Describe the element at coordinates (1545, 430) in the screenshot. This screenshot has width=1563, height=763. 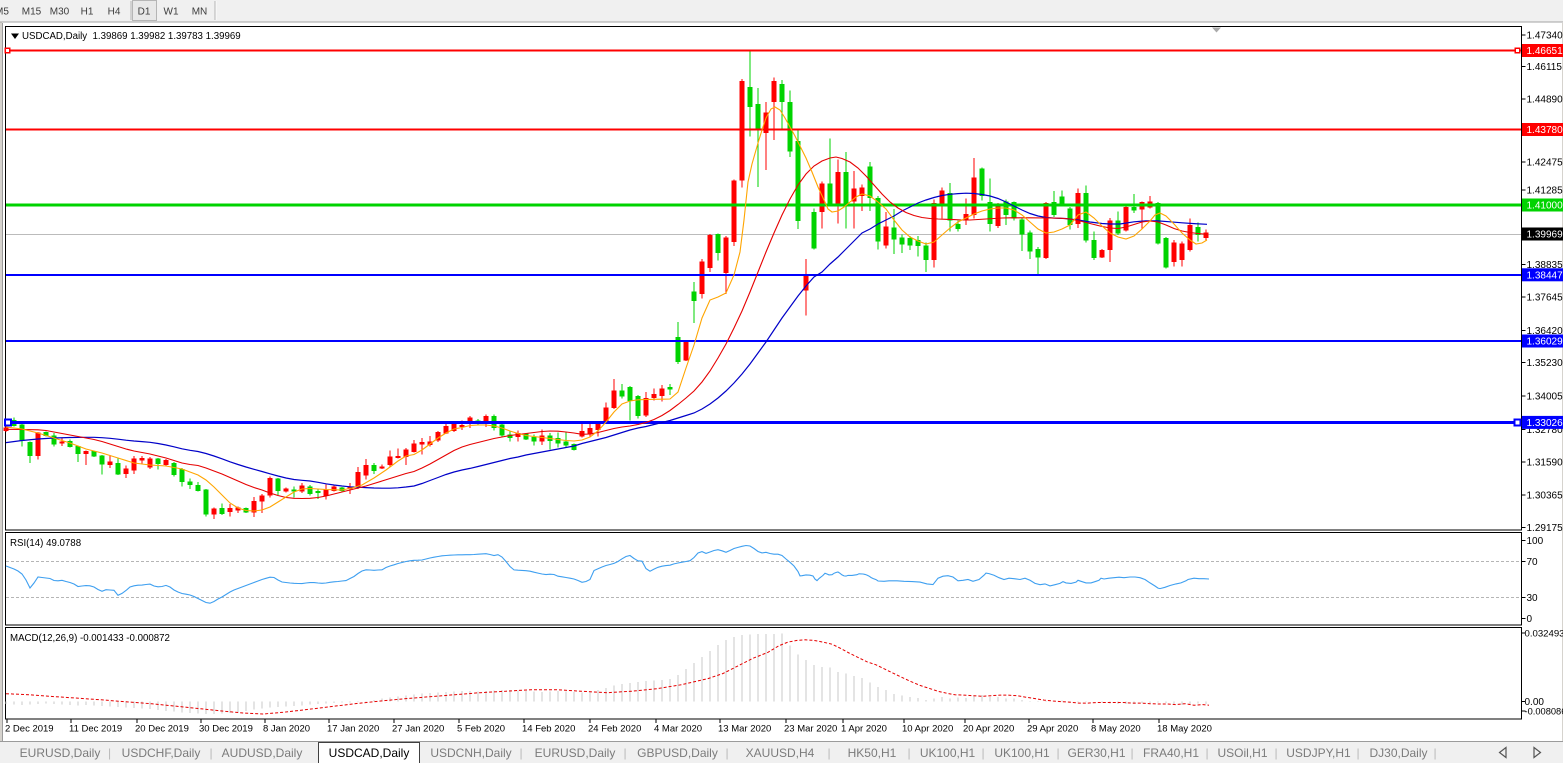
I see `svg-text: 1.32780` at that location.